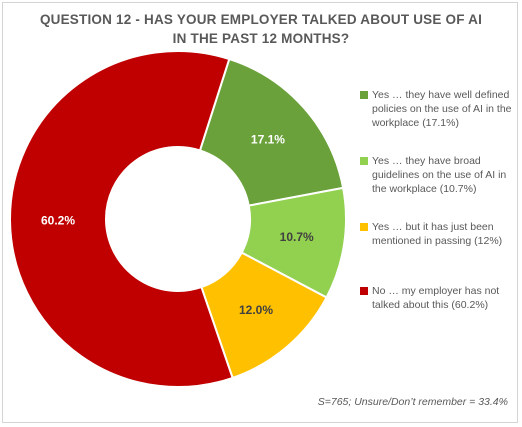  Describe the element at coordinates (261, 38) in the screenshot. I see `chart-title-line-2: IN THE PAST 12 MONTHS?` at that location.